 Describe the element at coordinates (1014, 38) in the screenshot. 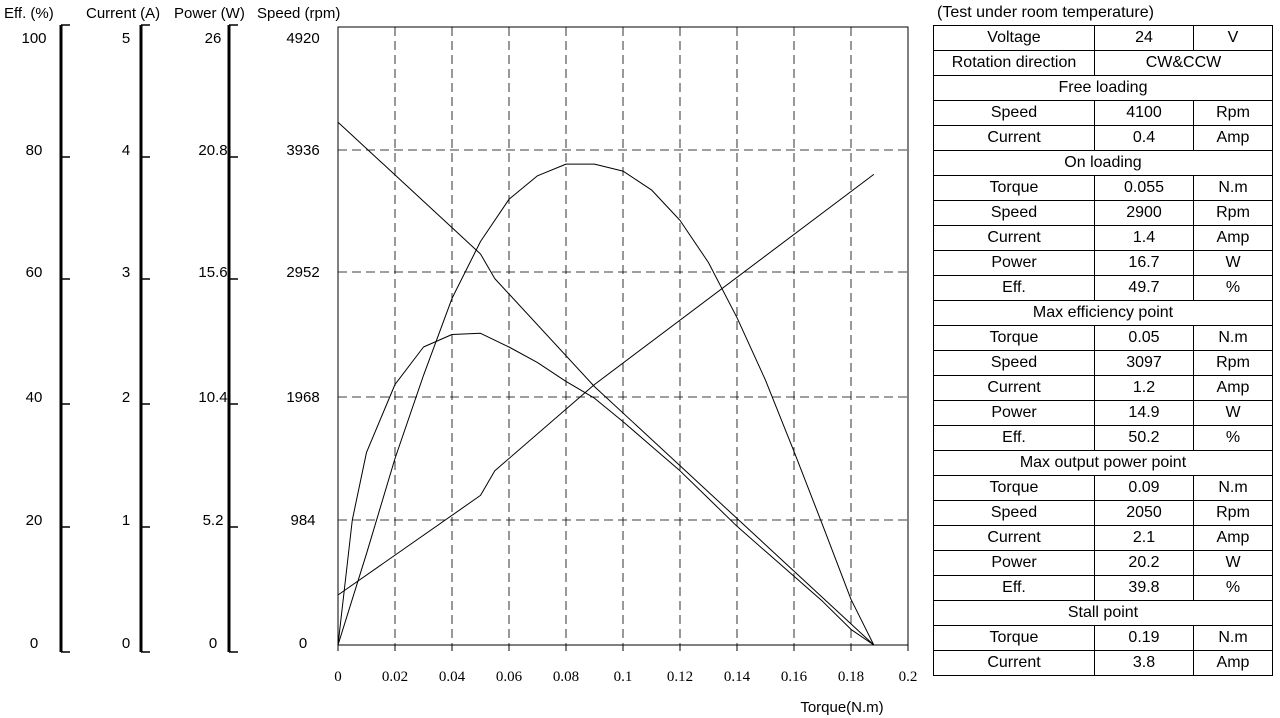

I see `spec-param-label: Voltage` at that location.